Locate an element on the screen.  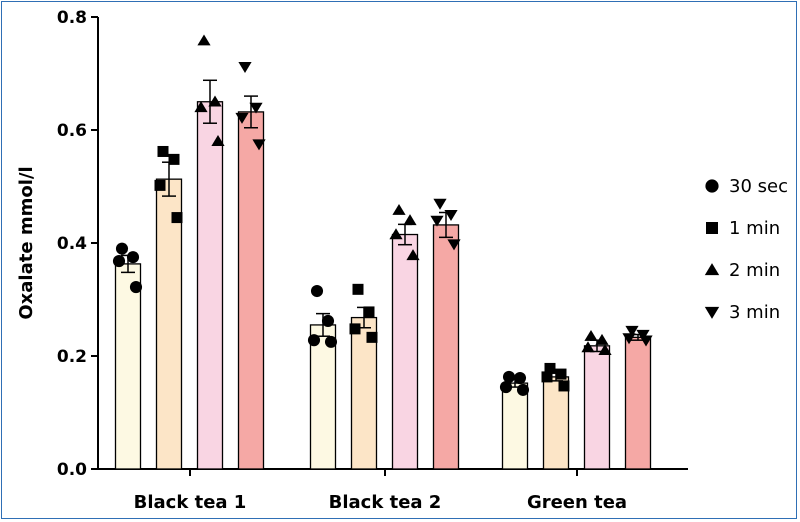
legend: 30 sec 1 min 2 min 3 min is located at coordinates (746, 249).